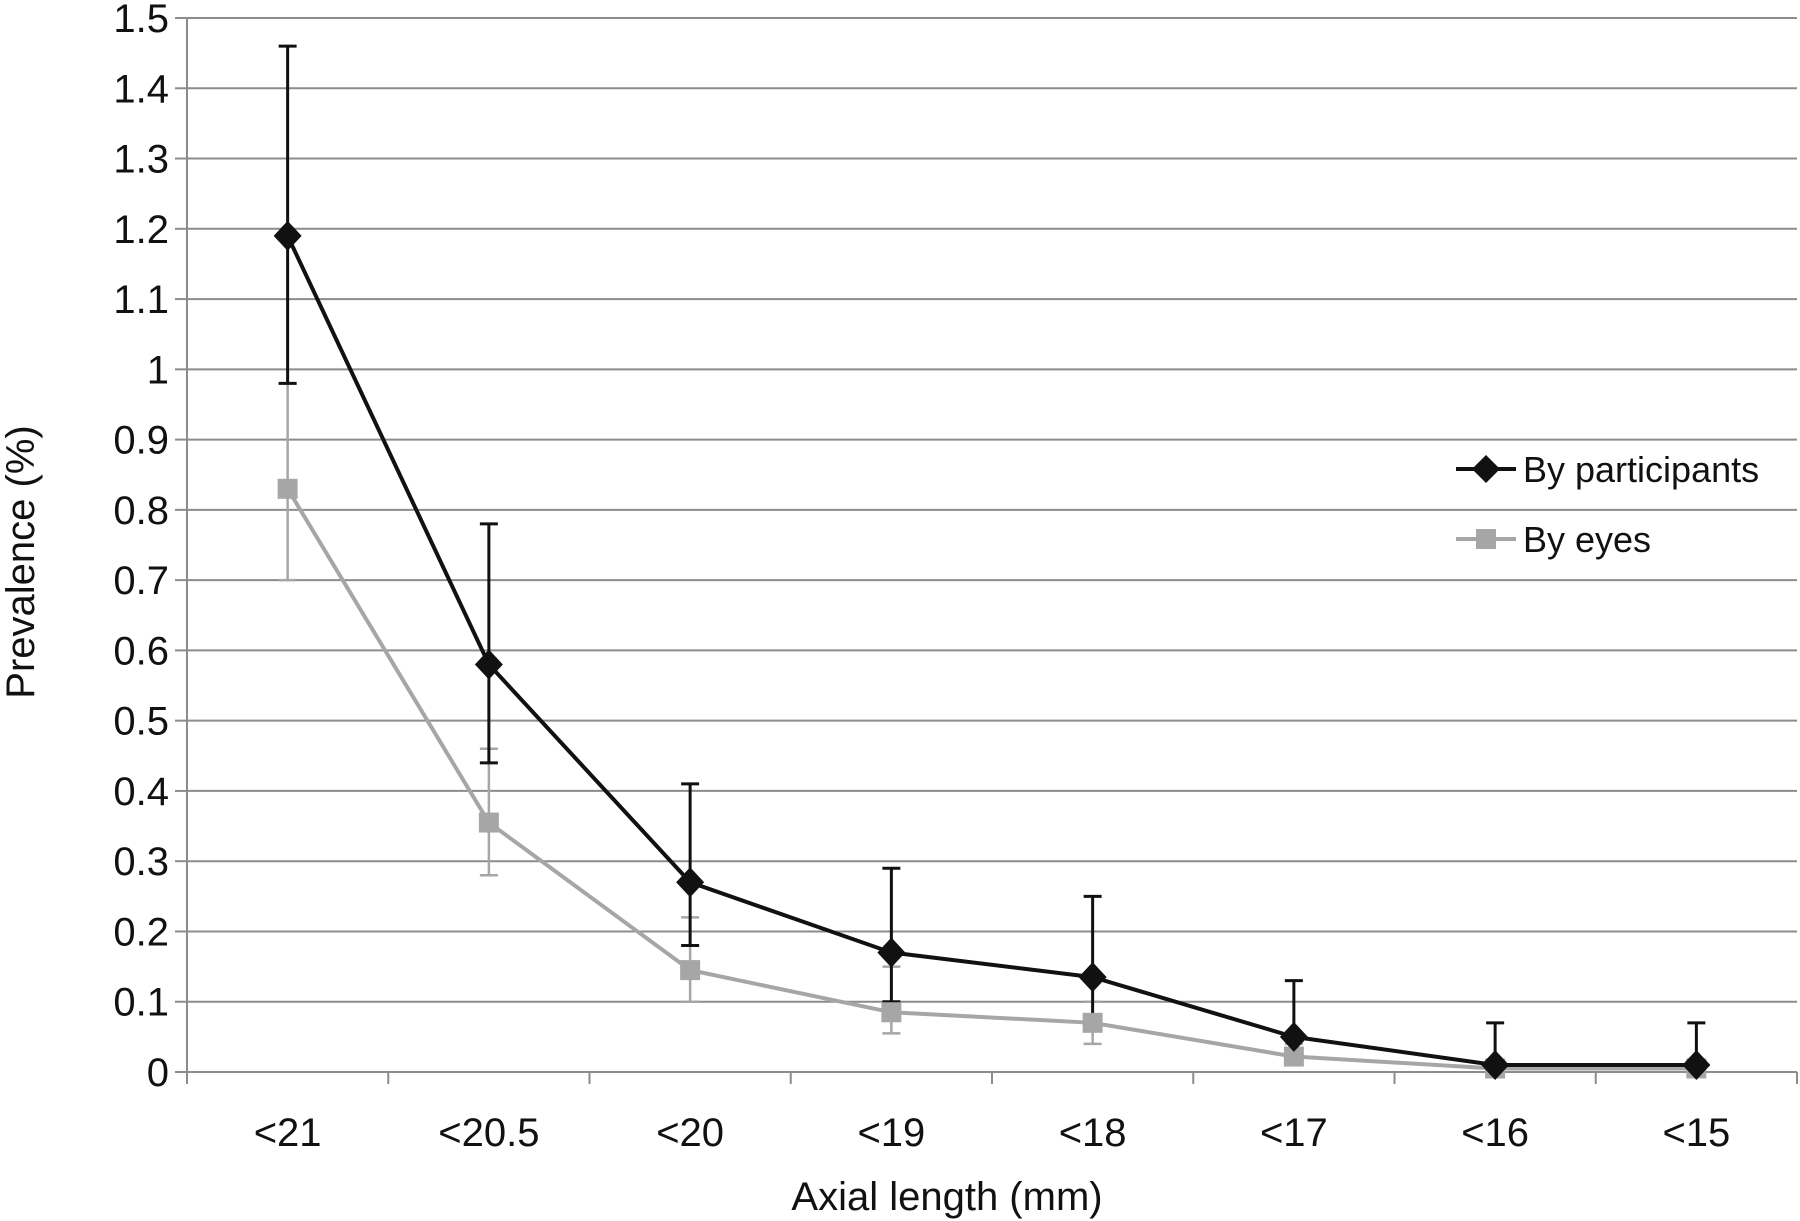  What do you see at coordinates (141, 722) in the screenshot?
I see `y-tick-label-5: 0.5` at bounding box center [141, 722].